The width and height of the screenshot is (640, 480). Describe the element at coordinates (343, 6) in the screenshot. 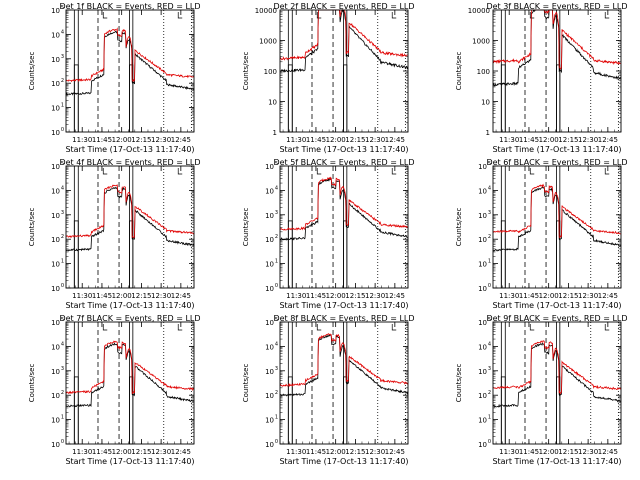

I see `panel-title: Det 2f BLACK = Events, RED = LLD` at that location.